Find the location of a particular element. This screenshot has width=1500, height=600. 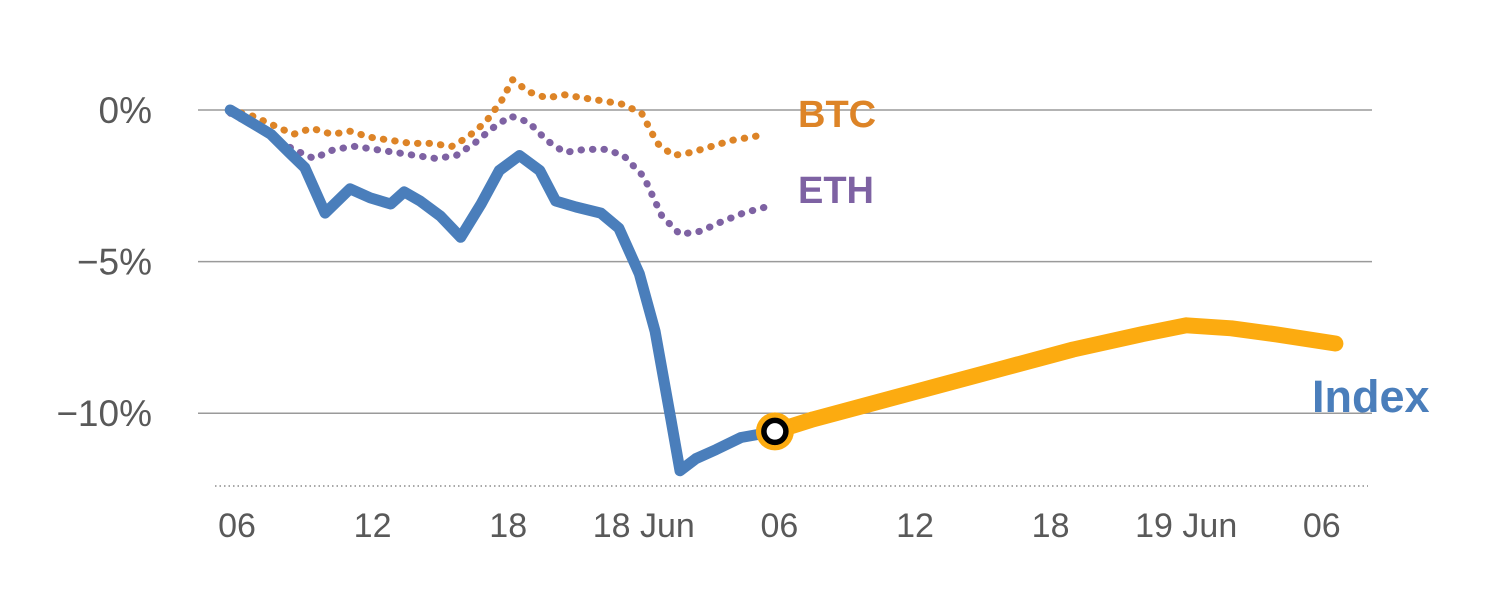

x-tick-label: 18 Jun is located at coordinates (644, 526).